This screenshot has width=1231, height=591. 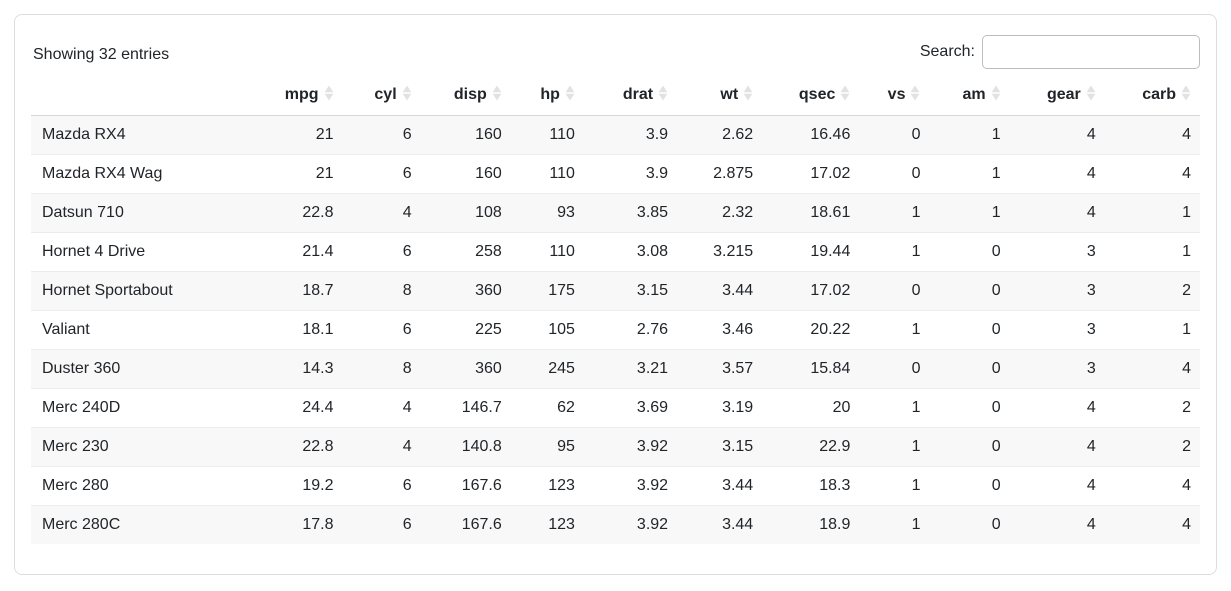 I want to click on column-header-wt: wt, so click(x=720, y=95).